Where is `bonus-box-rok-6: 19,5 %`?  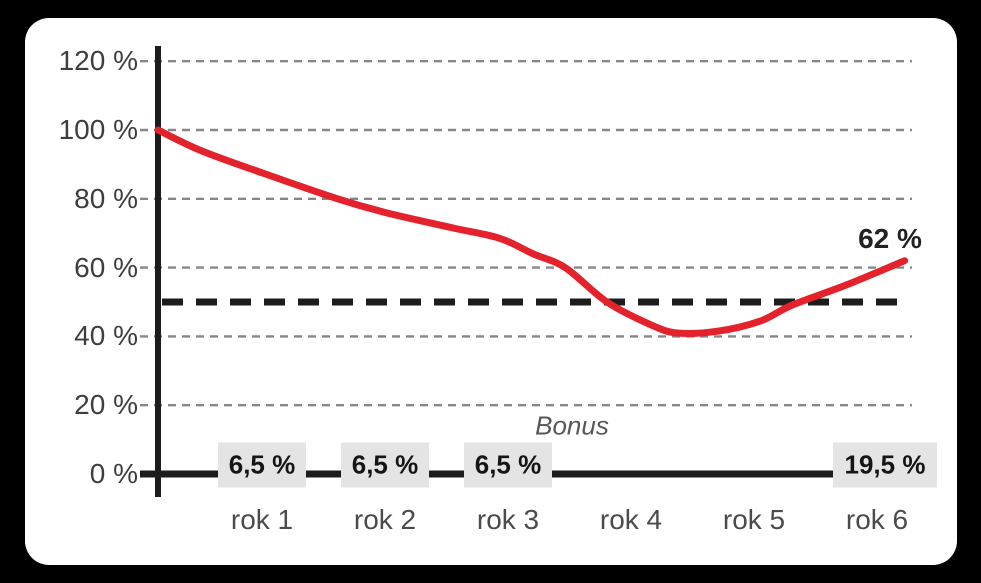 bonus-box-rok-6: 19,5 % is located at coordinates (885, 465).